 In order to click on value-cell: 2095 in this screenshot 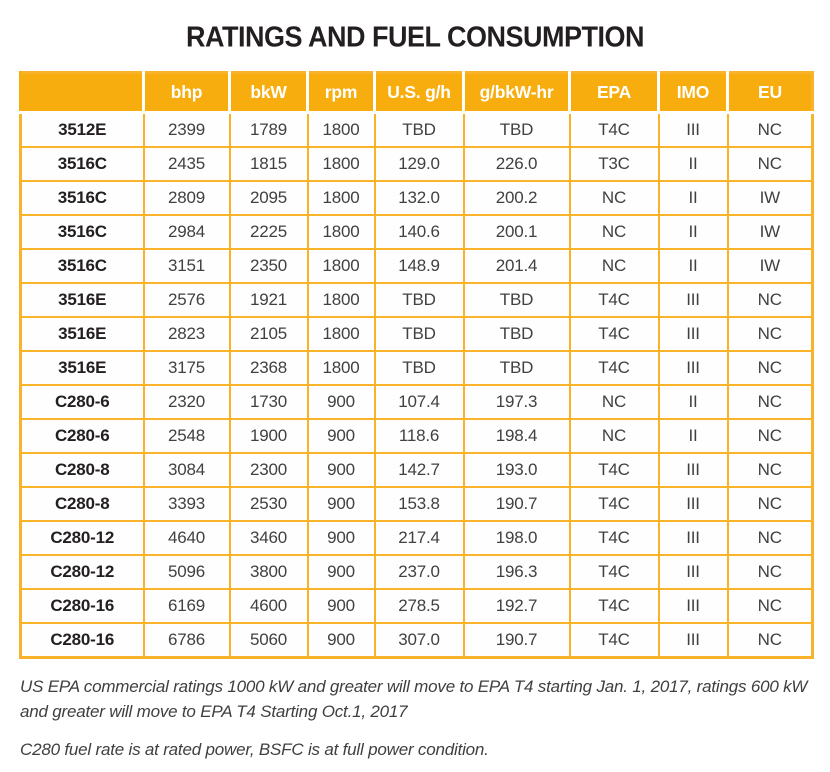, I will do `click(268, 198)`.